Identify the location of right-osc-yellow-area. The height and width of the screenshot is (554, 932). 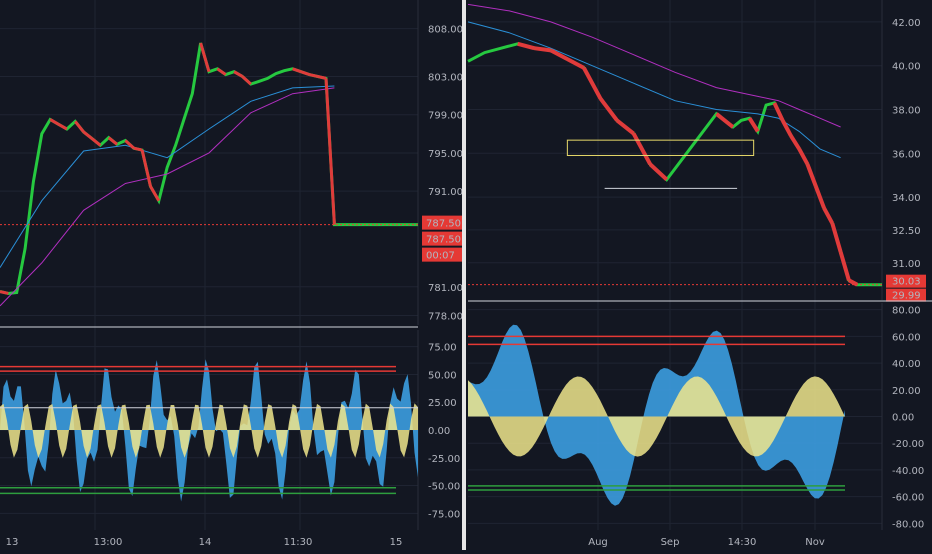
(656, 416).